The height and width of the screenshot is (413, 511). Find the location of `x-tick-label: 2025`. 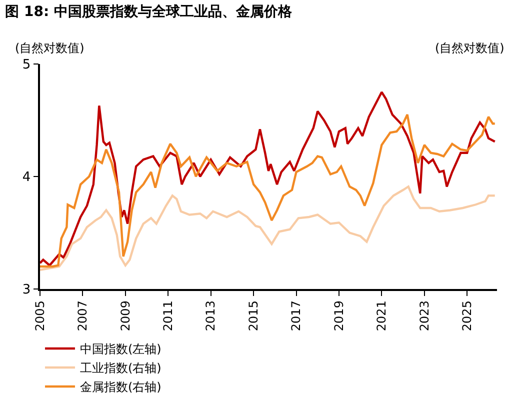

x-tick-label: 2025 is located at coordinates (467, 316).